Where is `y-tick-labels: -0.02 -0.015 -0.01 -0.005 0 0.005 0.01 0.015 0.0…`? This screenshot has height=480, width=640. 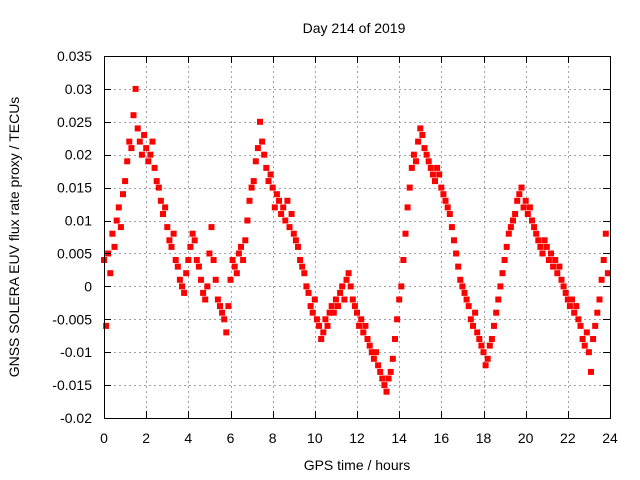 y-tick-labels: -0.02 -0.015 -0.01 -0.005 0 0.005 0.01 0.015 0.0… is located at coordinates (72, 237).